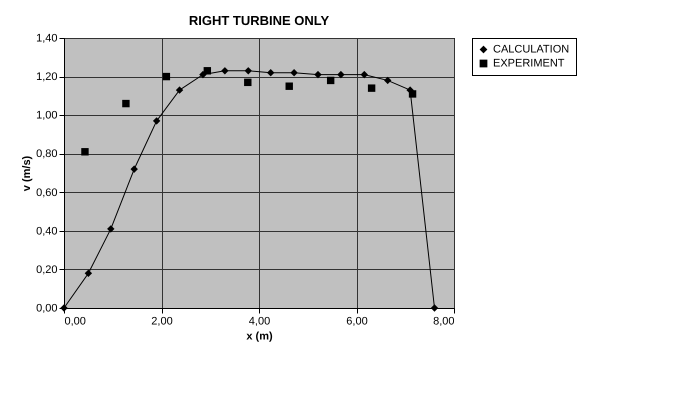  What do you see at coordinates (75, 322) in the screenshot?
I see `x-tick-label: 0,00` at bounding box center [75, 322].